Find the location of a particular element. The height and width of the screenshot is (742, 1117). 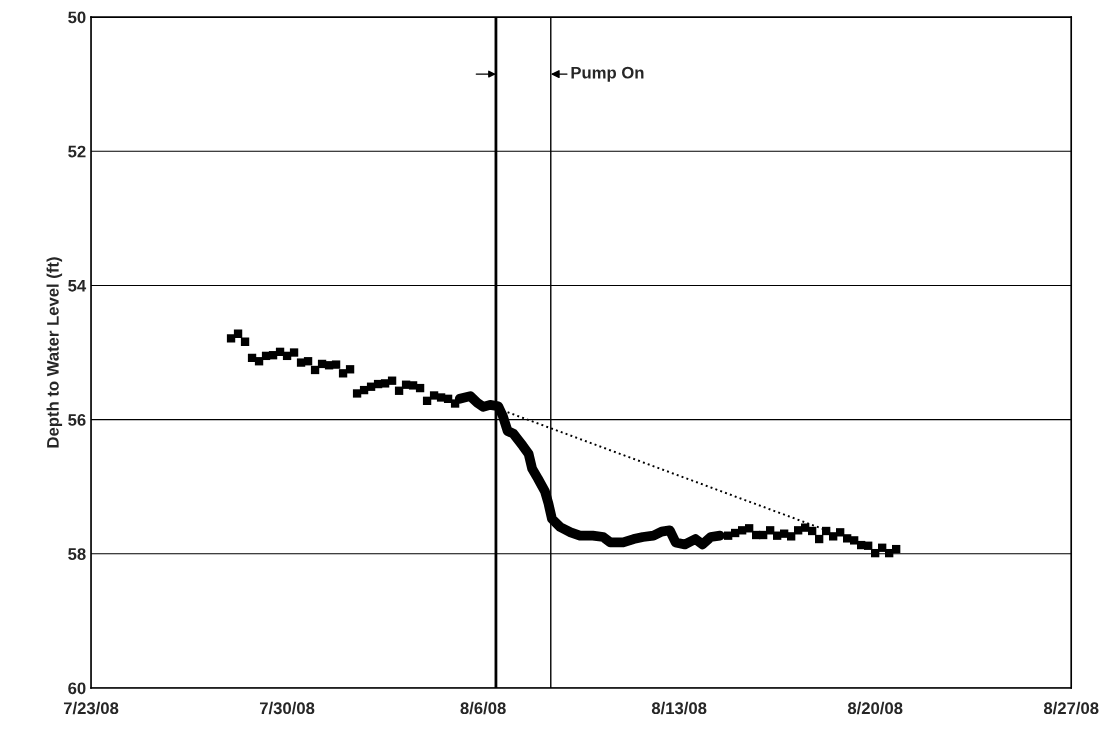

x-tick-label: 8/6/08 is located at coordinates (483, 708).